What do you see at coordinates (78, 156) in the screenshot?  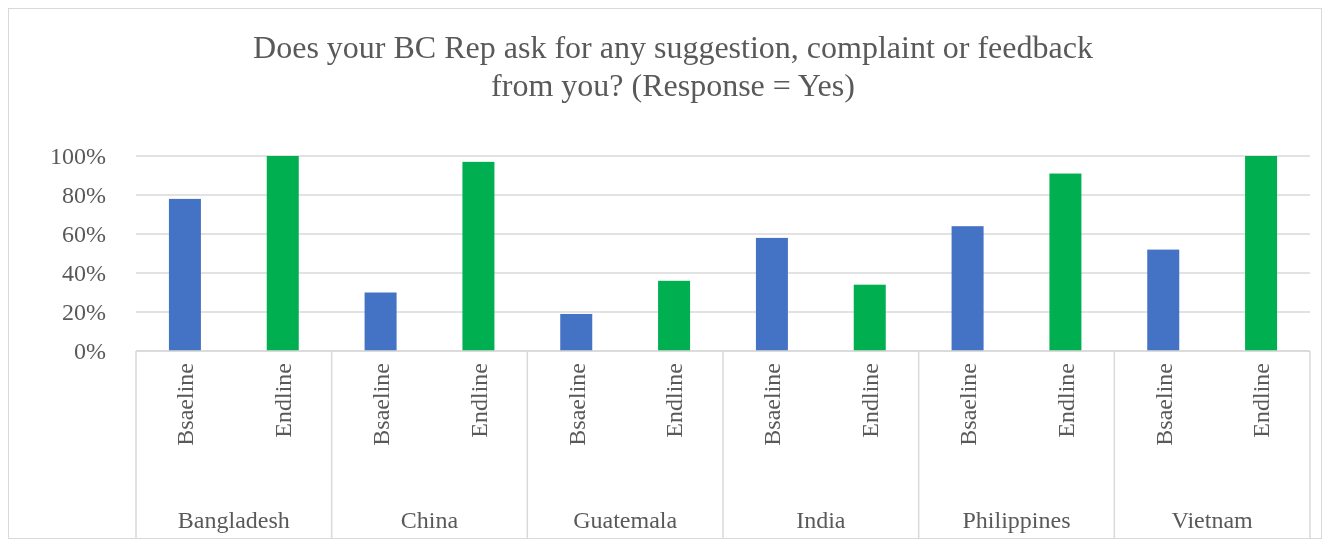 I see `y-tick-label: 100%` at bounding box center [78, 156].